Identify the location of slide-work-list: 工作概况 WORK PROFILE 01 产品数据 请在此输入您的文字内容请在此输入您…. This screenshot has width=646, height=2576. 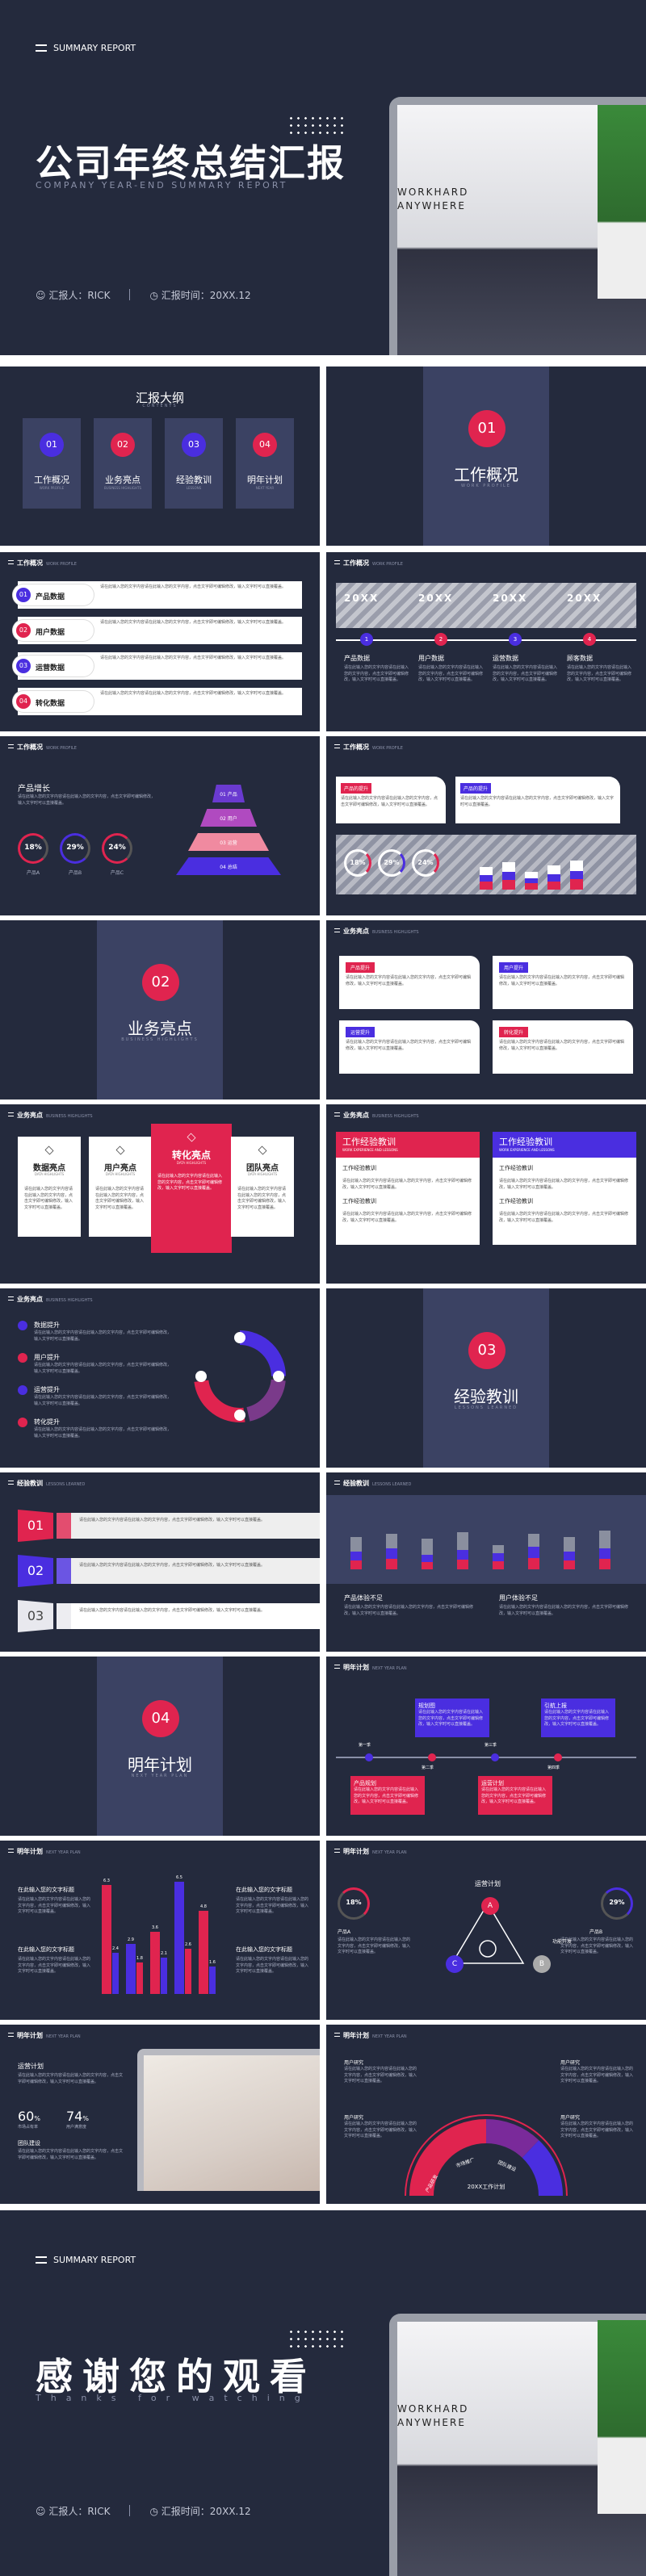
(160, 641).